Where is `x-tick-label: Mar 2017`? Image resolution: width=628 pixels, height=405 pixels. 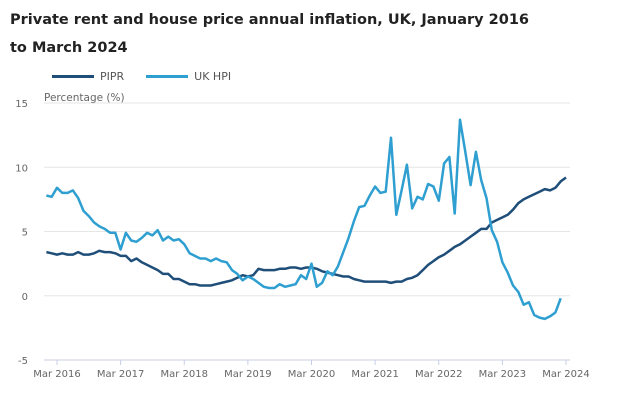 x-tick-label: Mar 2017 is located at coordinates (121, 374).